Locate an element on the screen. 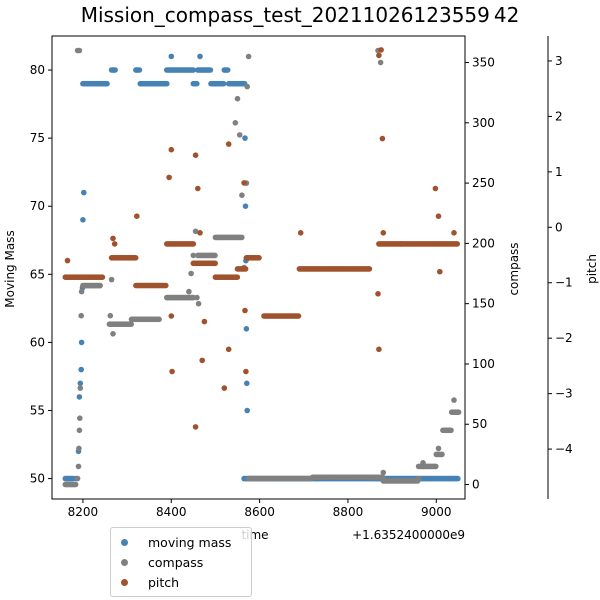 The image size is (600, 600). y-tick-label-moving-mass: 70 is located at coordinates (37, 206).